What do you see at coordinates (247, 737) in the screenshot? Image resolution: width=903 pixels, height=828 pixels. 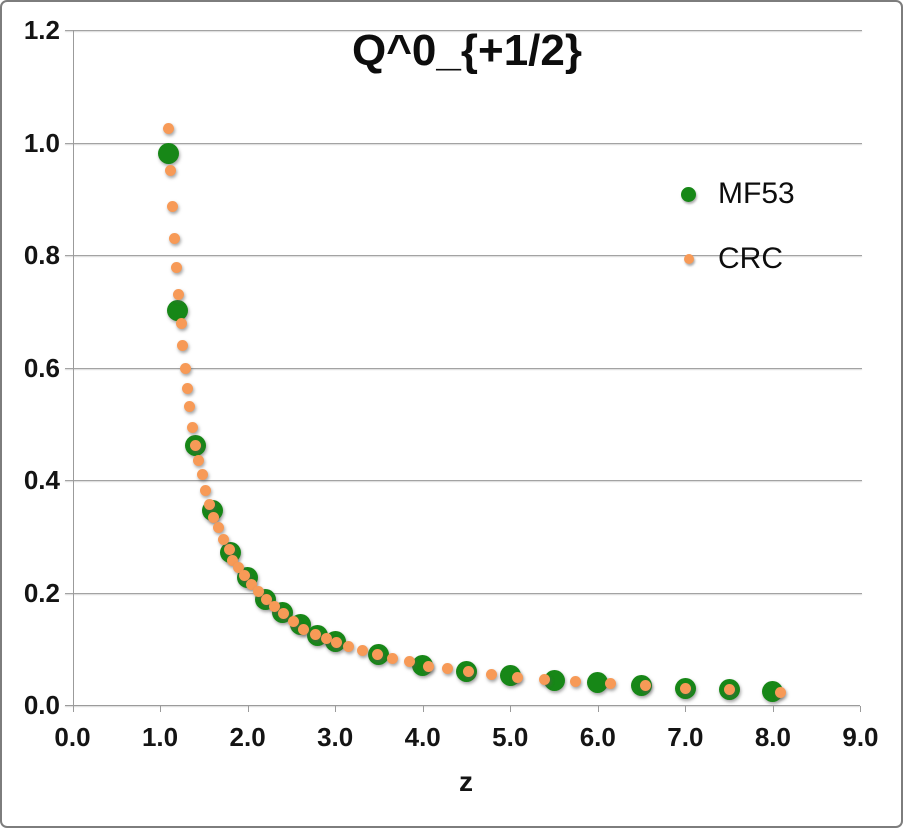 I see `x-tick-label: 2.0` at bounding box center [247, 737].